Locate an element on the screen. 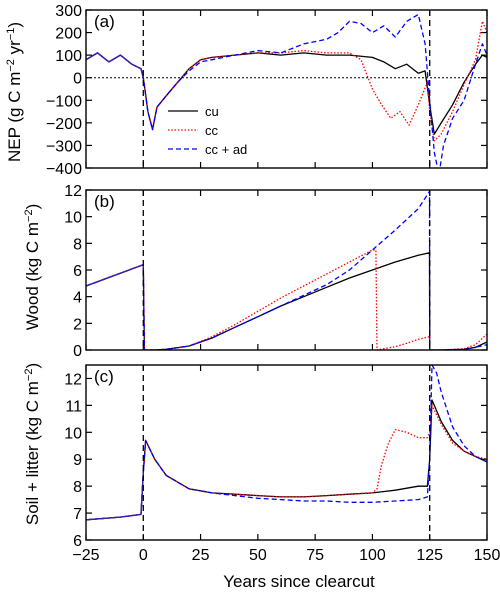 Image resolution: width=500 pixels, height=594 pixels. y-axis-label-wood: Wood (kg C m−2) is located at coordinates (32, 267).